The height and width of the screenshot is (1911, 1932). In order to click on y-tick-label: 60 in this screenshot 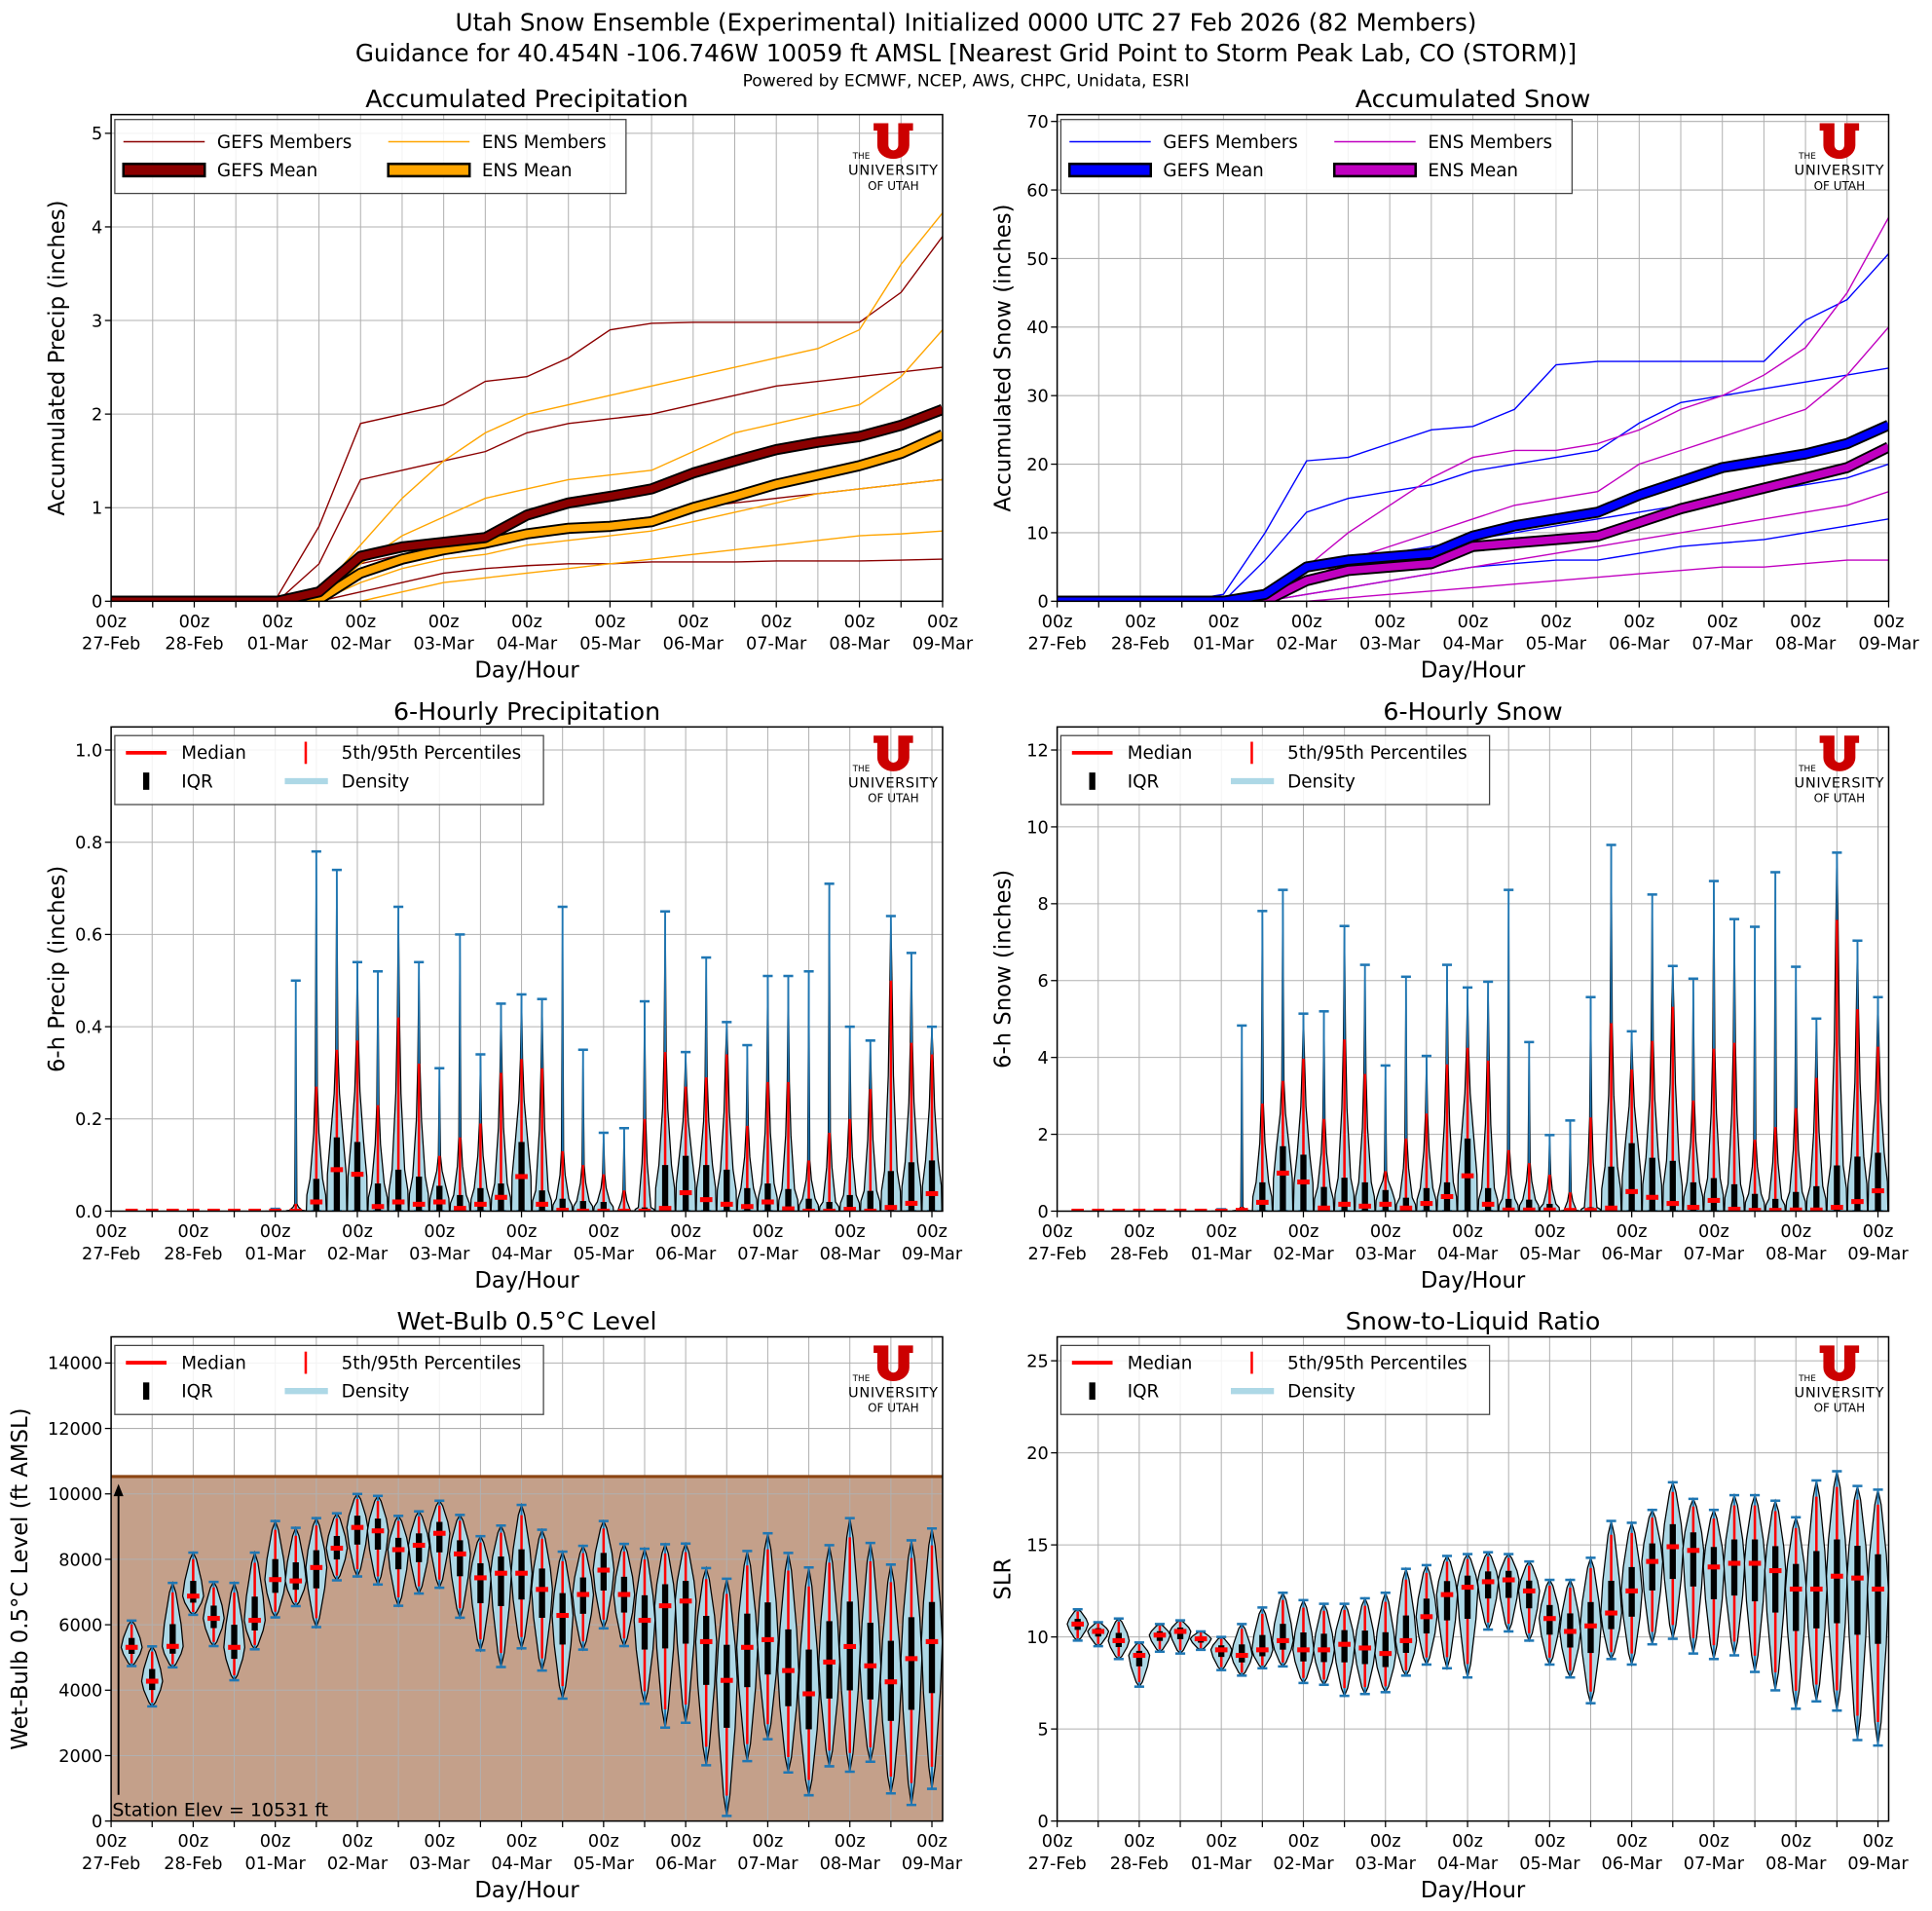, I will do `click(1037, 191)`.